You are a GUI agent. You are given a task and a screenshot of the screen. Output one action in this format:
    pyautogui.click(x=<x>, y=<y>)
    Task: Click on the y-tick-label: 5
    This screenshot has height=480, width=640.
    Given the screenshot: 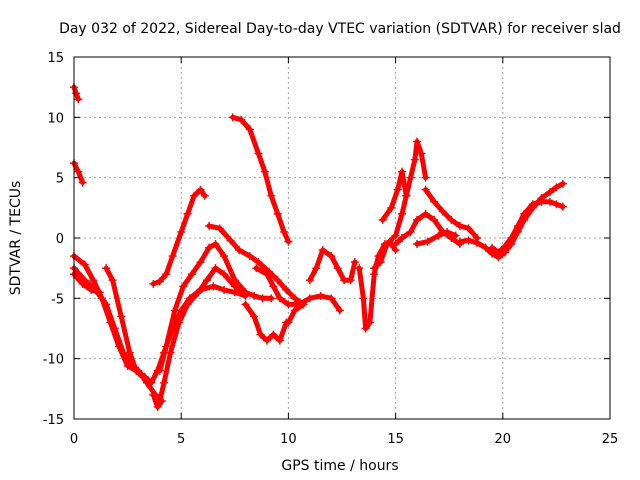 What is the action you would take?
    pyautogui.click(x=60, y=179)
    